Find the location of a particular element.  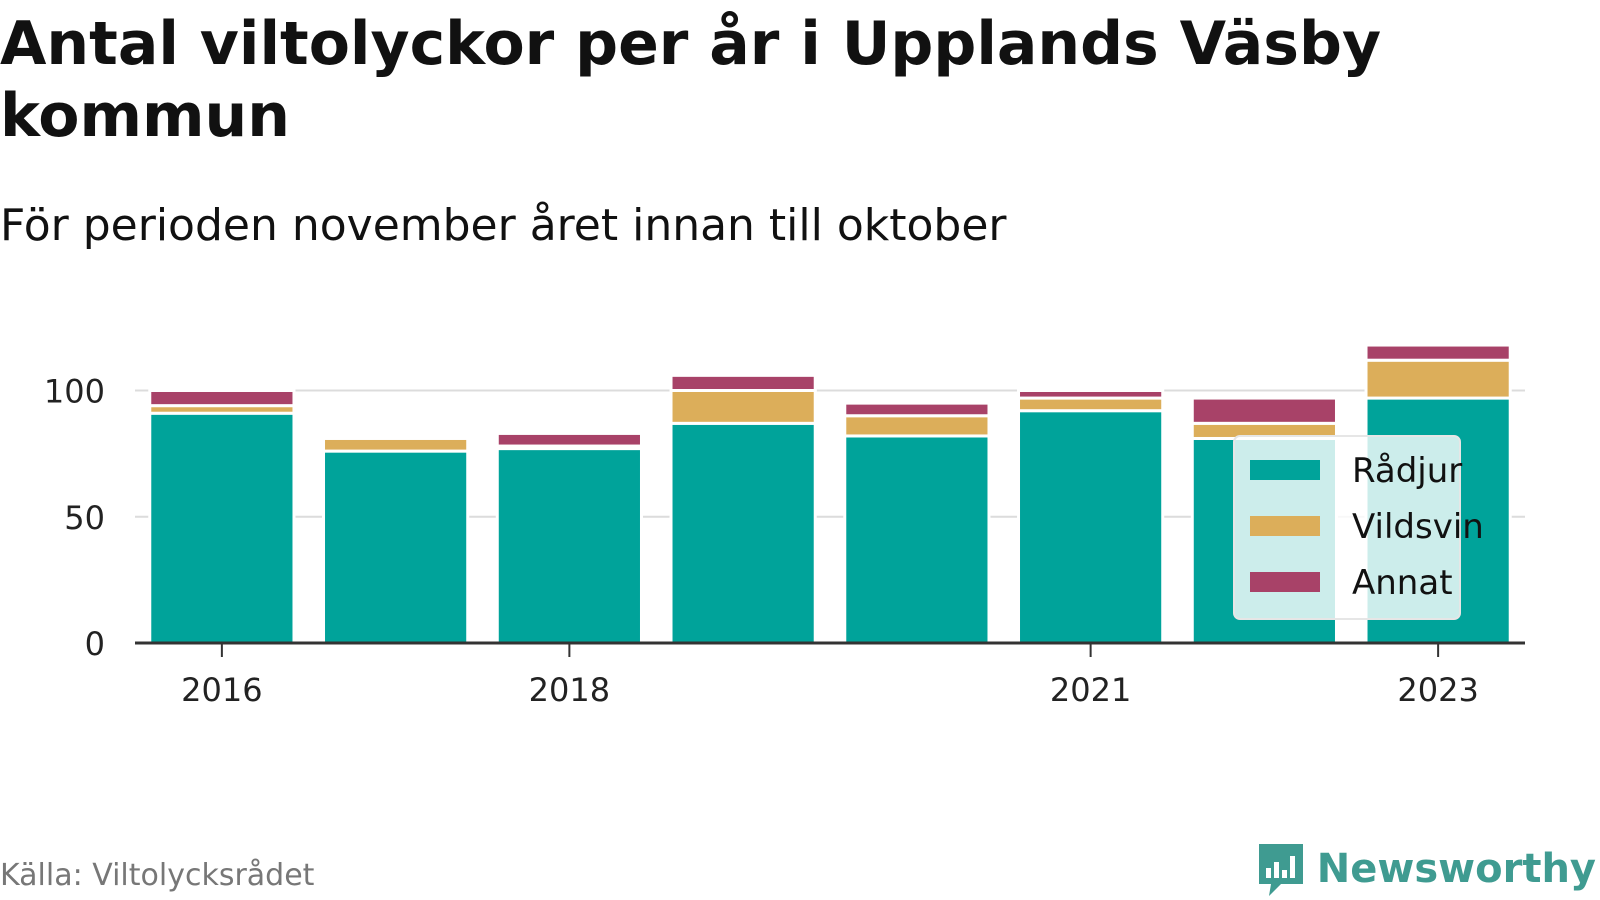

source-note: Källa: Viltolycksrådet is located at coordinates (157, 875).